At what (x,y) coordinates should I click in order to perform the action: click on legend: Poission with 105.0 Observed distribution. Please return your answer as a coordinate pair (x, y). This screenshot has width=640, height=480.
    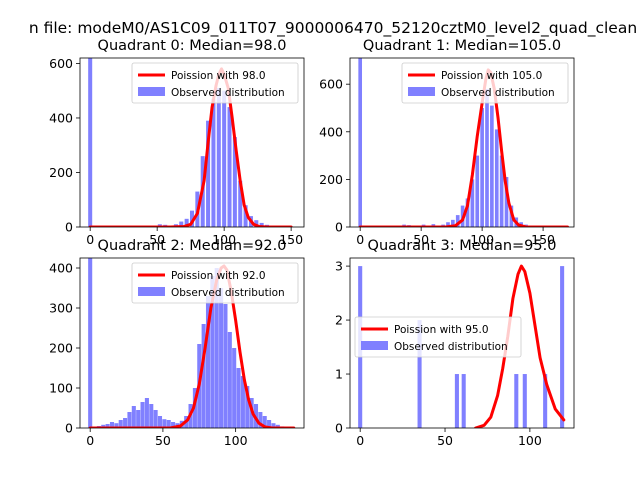
    Looking at the image, I should click on (485, 83).